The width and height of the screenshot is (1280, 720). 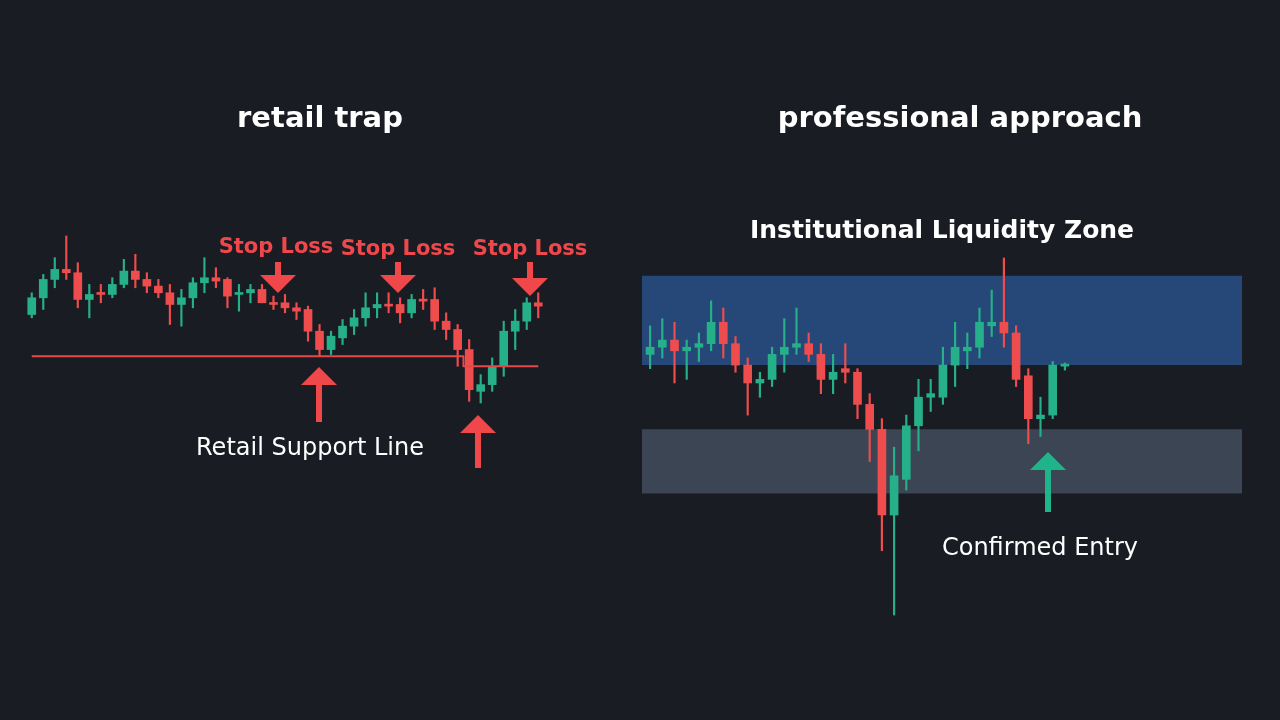 I want to click on annotation: Confirmed Entry, so click(x=1040, y=547).